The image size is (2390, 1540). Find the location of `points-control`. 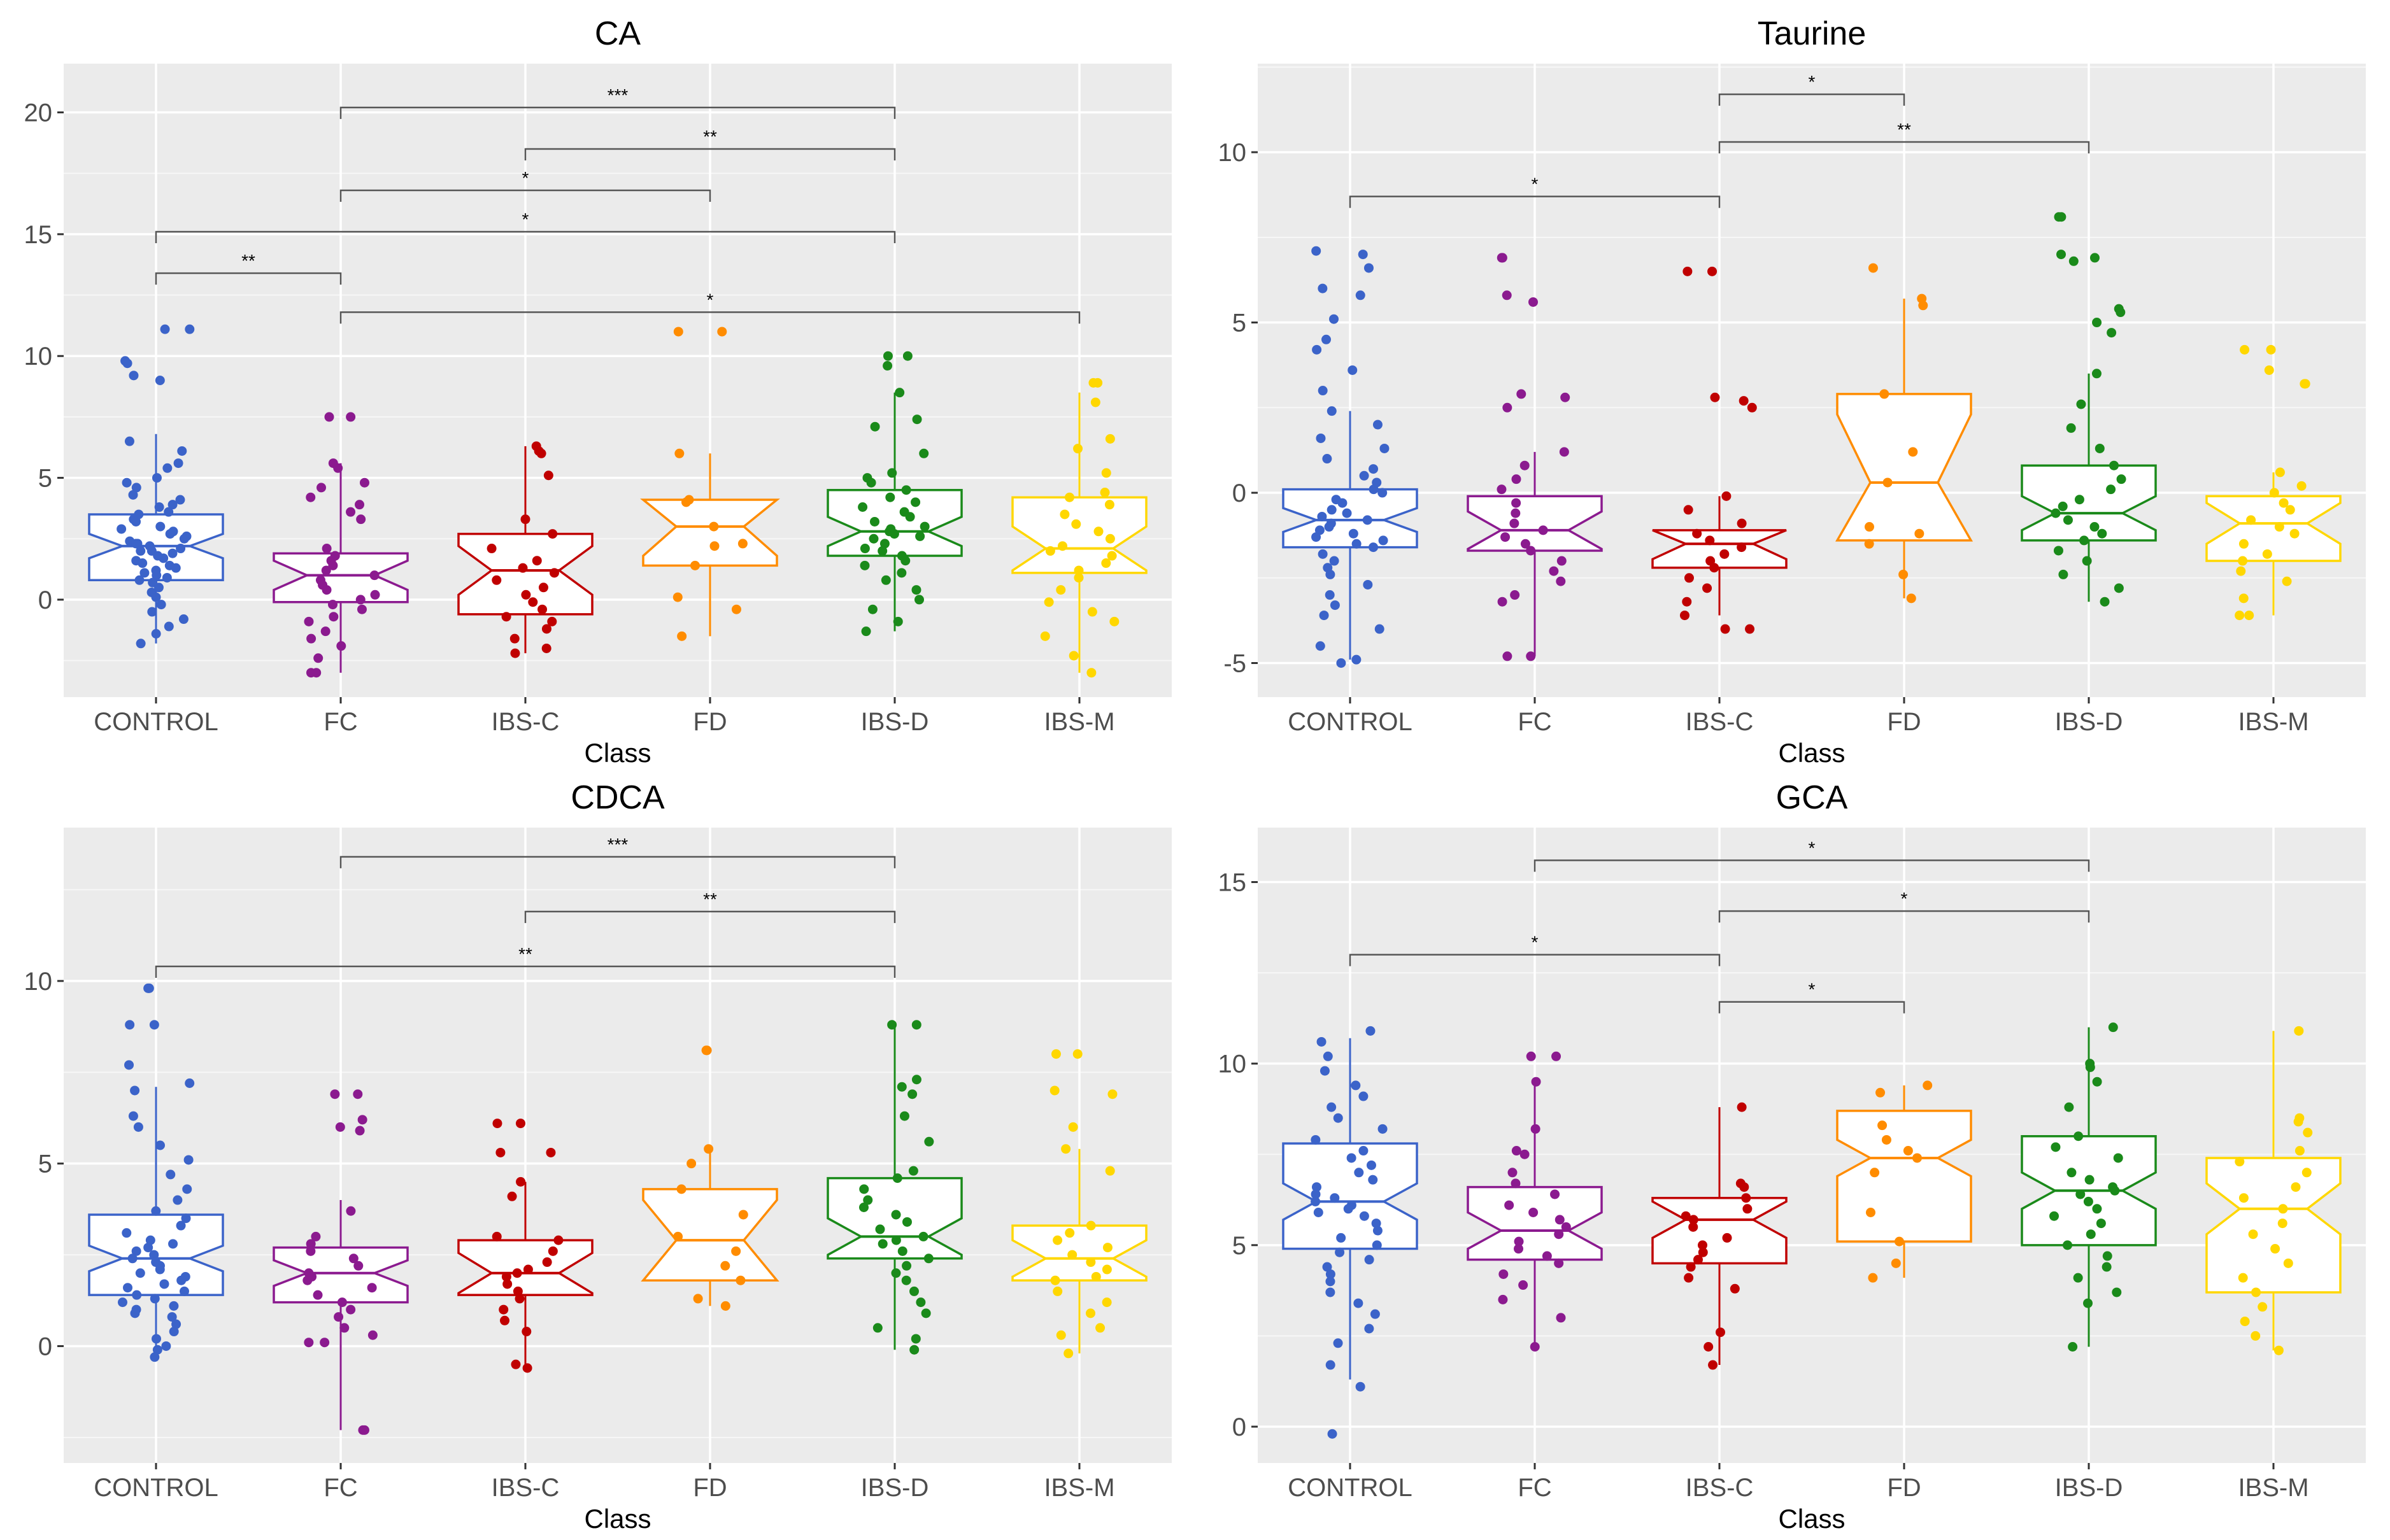

points-control is located at coordinates (1349, 1232).